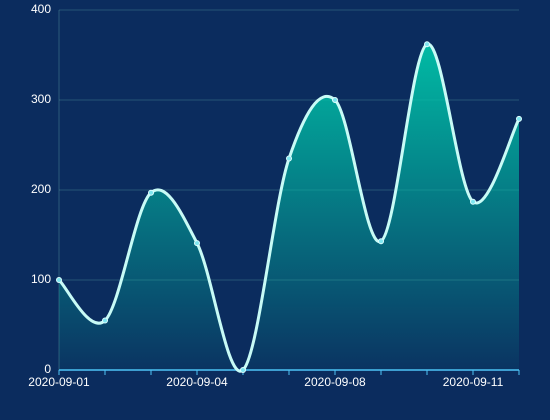 This screenshot has height=420, width=550. I want to click on x-tick-label: 2020-09-08, so click(335, 382).